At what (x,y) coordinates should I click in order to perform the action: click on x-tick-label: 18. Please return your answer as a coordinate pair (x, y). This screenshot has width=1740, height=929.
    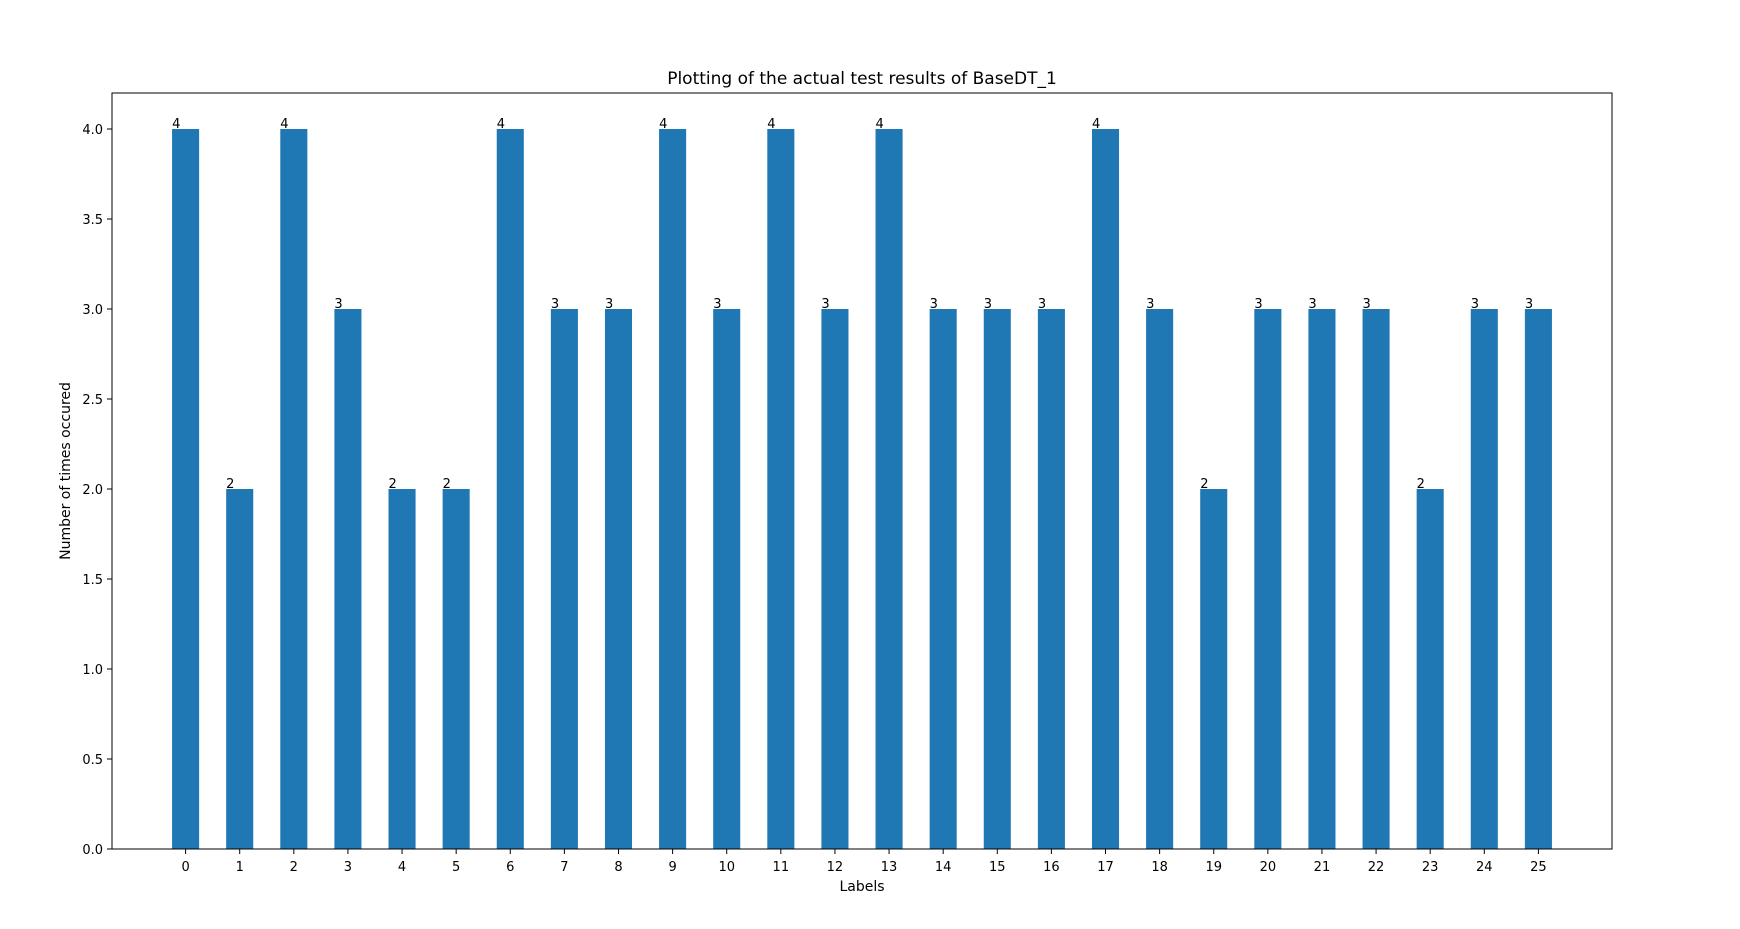
    Looking at the image, I should click on (1159, 867).